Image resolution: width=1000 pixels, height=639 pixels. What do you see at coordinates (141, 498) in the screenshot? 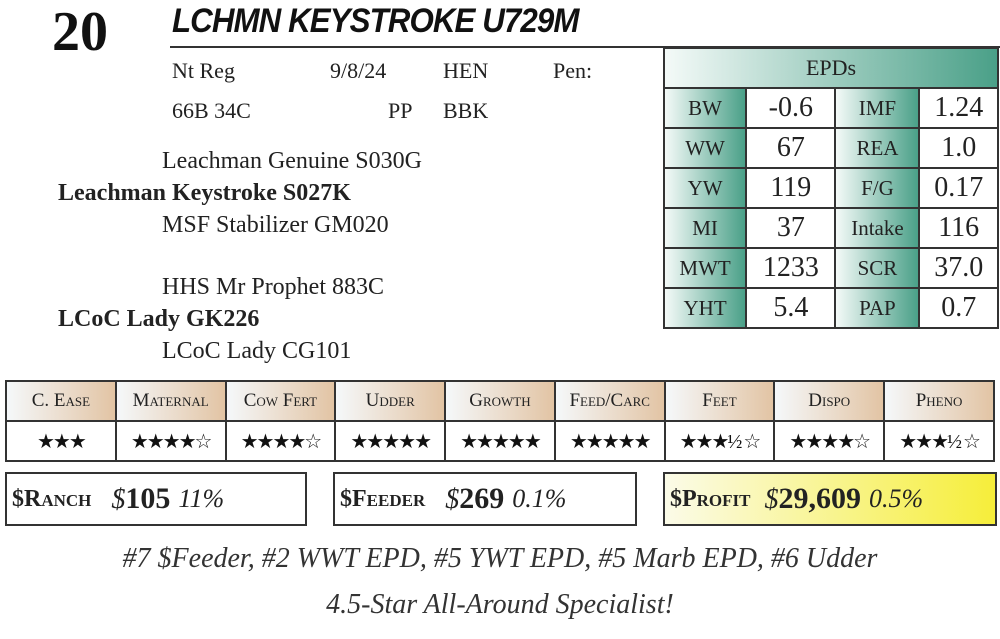
I see `ranch-value: $105` at bounding box center [141, 498].